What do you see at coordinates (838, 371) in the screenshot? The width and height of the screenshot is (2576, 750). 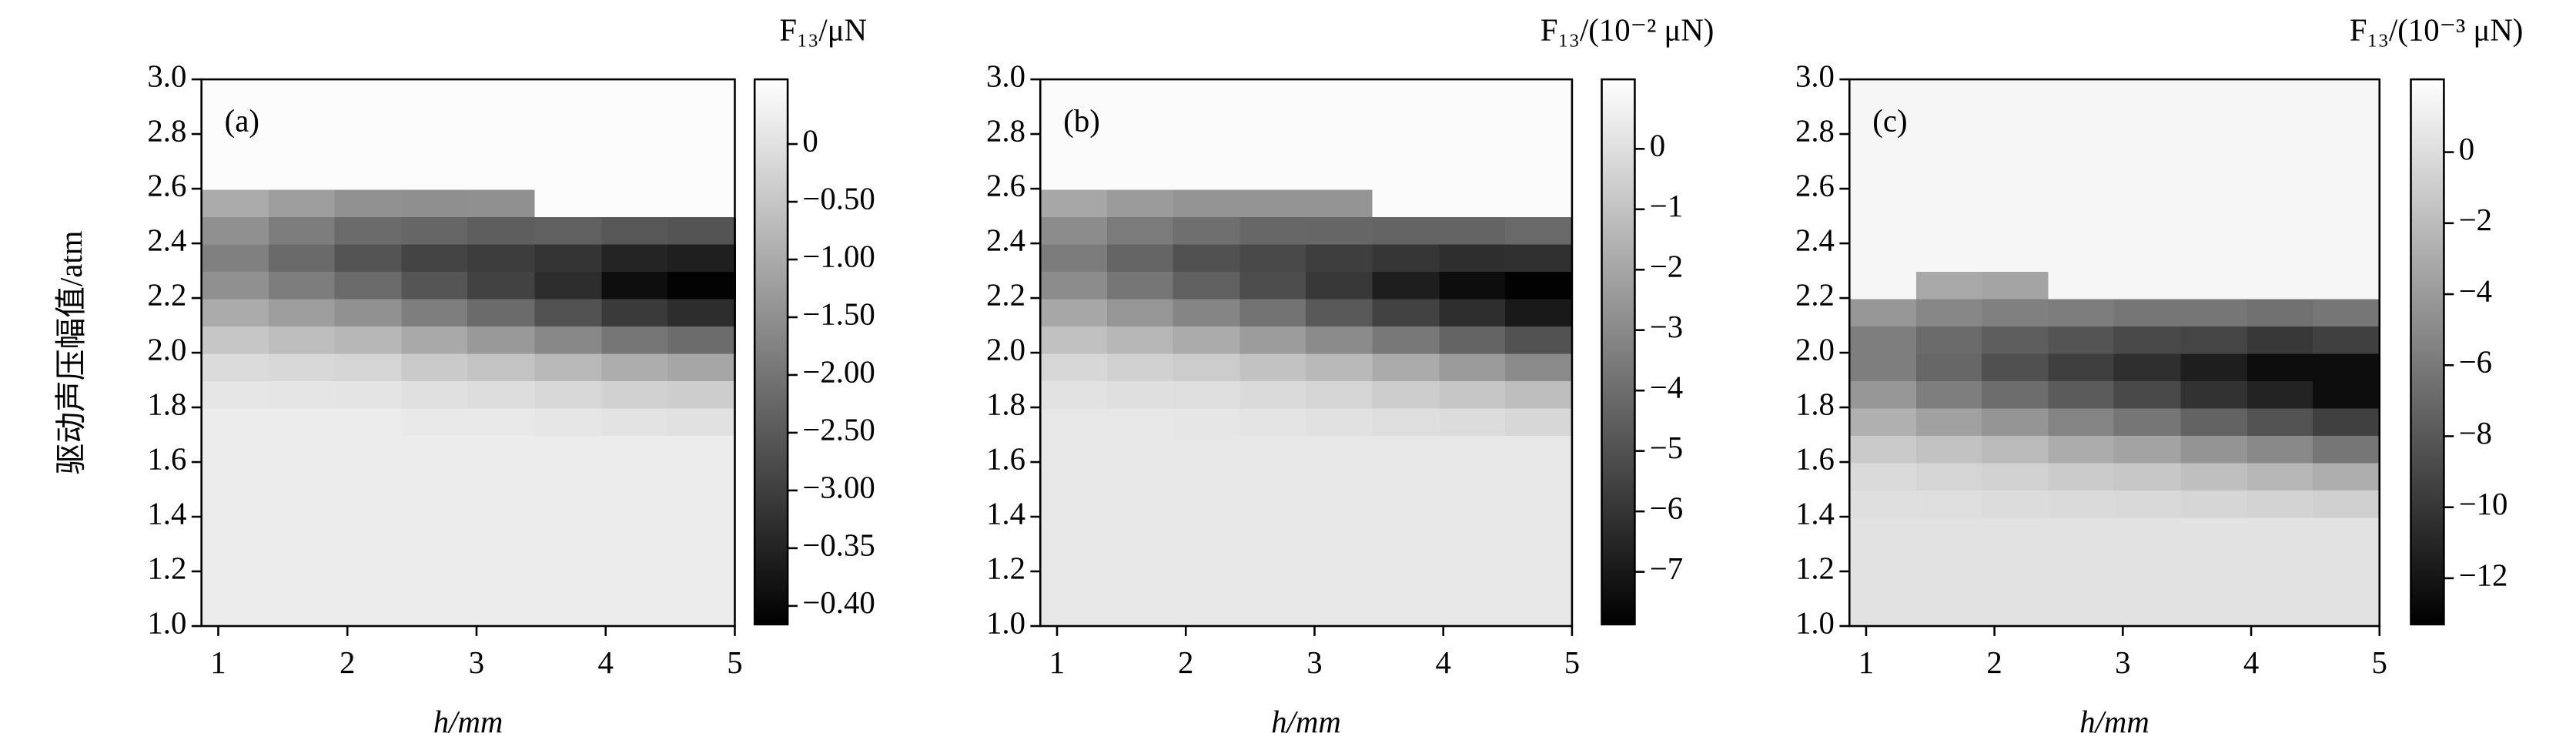 I see `colorbar-tick-label: −2.00` at bounding box center [838, 371].